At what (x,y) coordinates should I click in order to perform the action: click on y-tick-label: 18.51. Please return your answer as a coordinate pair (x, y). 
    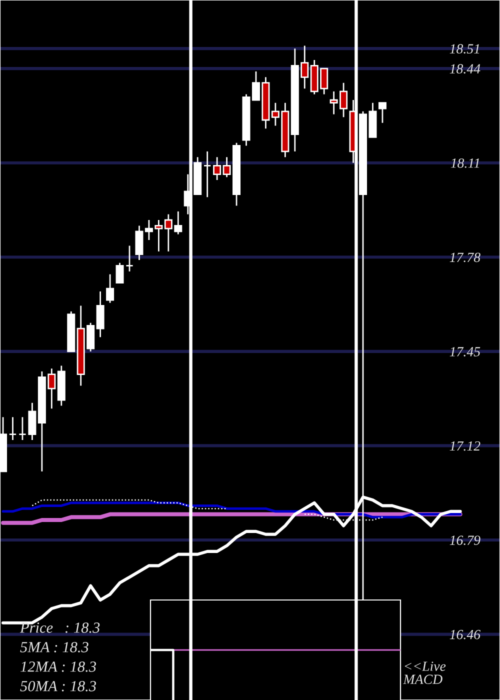
    Looking at the image, I should click on (465, 49).